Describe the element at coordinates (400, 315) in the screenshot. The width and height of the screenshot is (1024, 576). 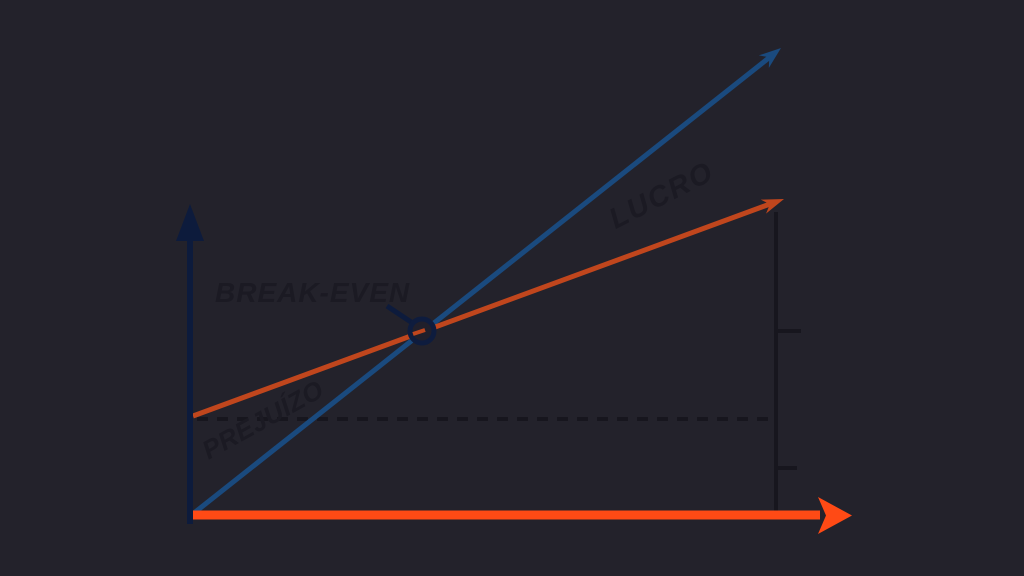
I see `break-even-leader-line` at that location.